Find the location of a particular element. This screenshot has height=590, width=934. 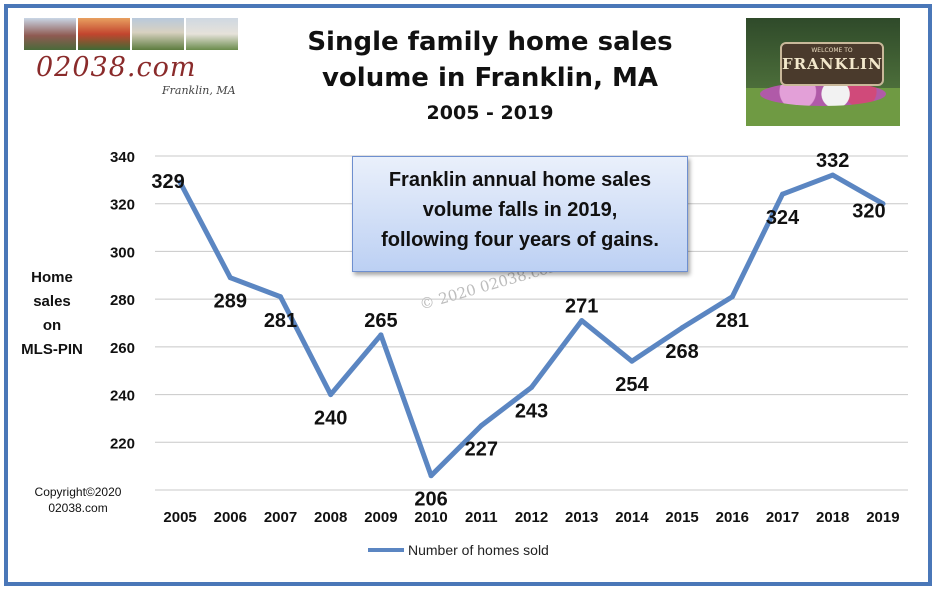

annotation-line: Franklin annual home sales is located at coordinates (520, 180).